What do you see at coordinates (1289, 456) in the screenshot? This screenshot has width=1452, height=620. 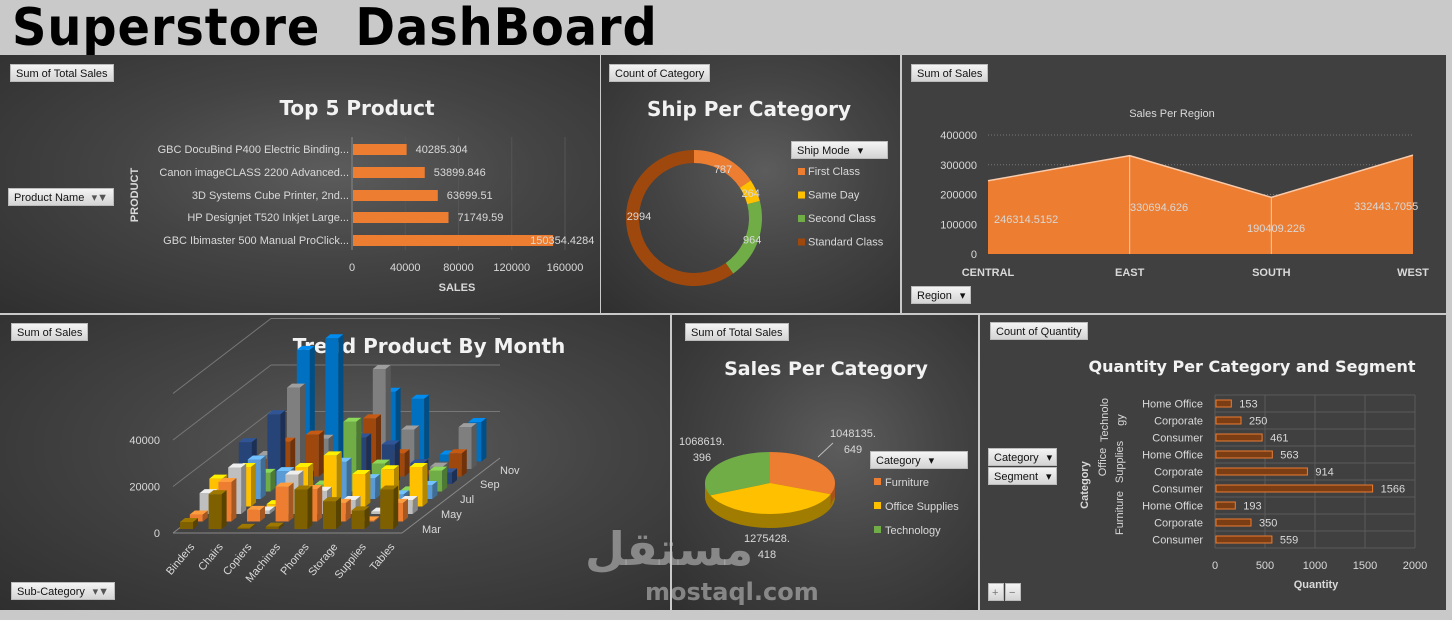 I see `data-label: 563` at bounding box center [1289, 456].